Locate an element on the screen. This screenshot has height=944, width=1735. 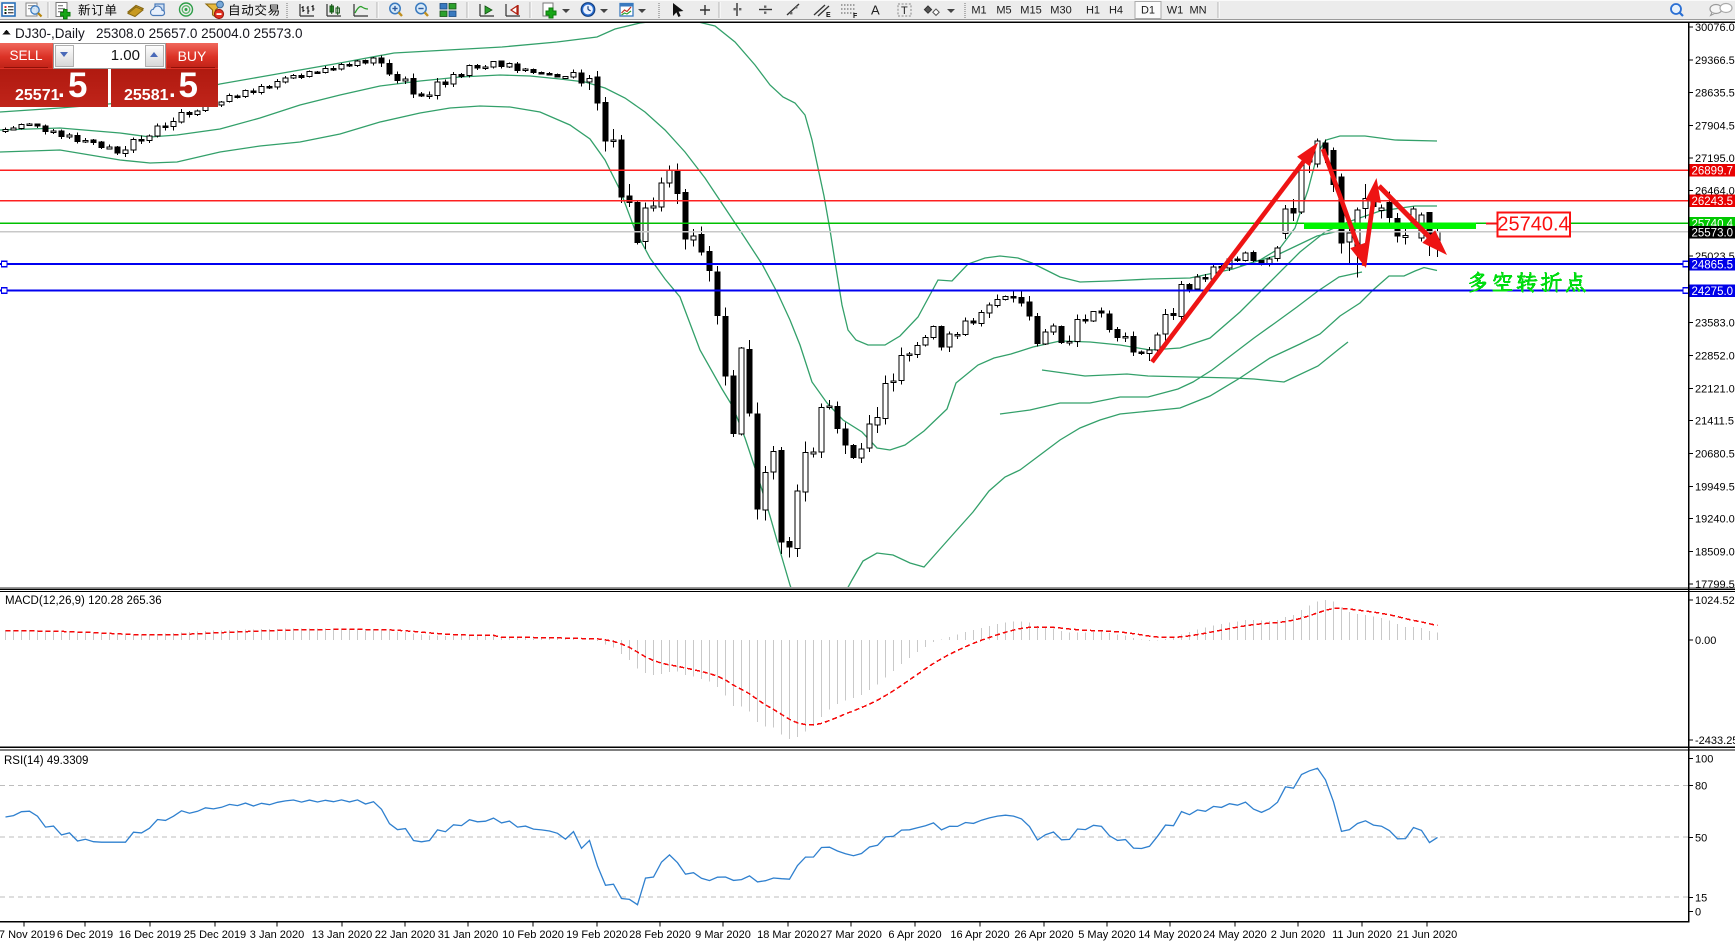
svg-text: 30076.0 is located at coordinates (1715, 28).